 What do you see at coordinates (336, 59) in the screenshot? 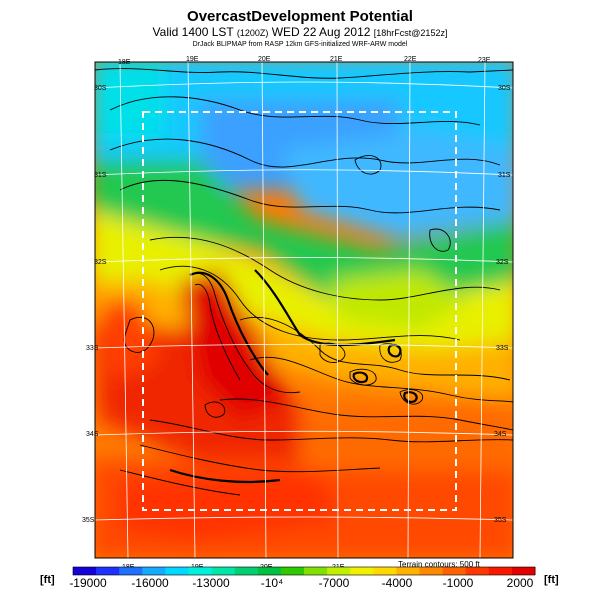
I see `lon-label-top-21E: 21E` at bounding box center [336, 59].